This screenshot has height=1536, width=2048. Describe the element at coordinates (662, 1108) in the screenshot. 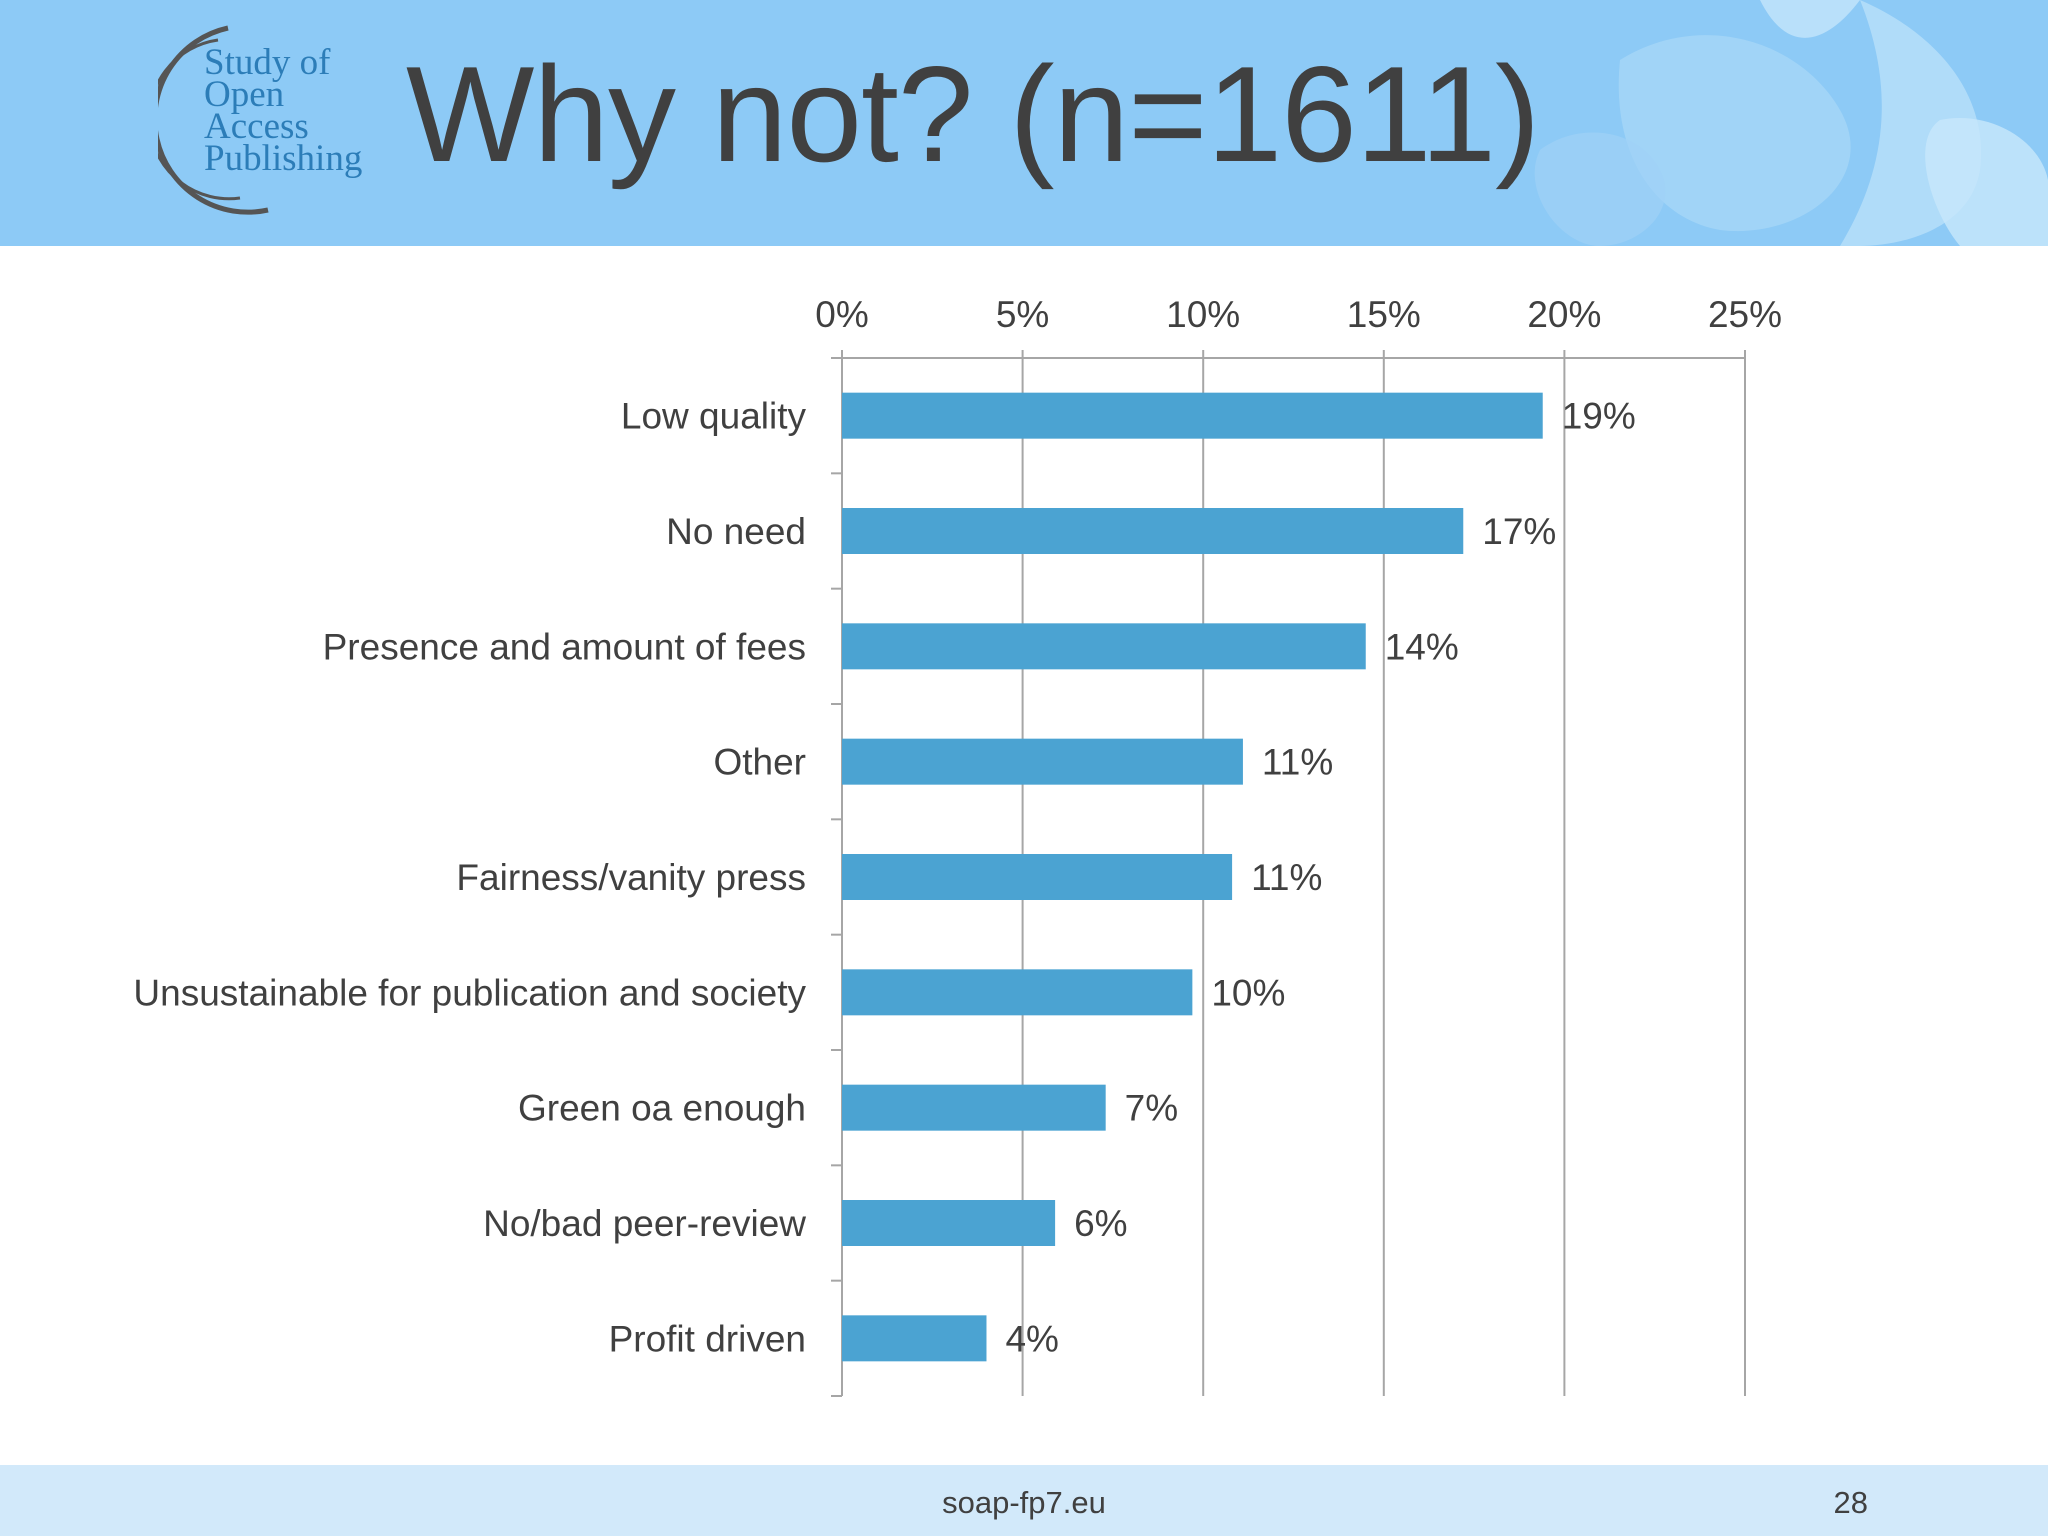

I see `category-label: Green oa enough` at that location.